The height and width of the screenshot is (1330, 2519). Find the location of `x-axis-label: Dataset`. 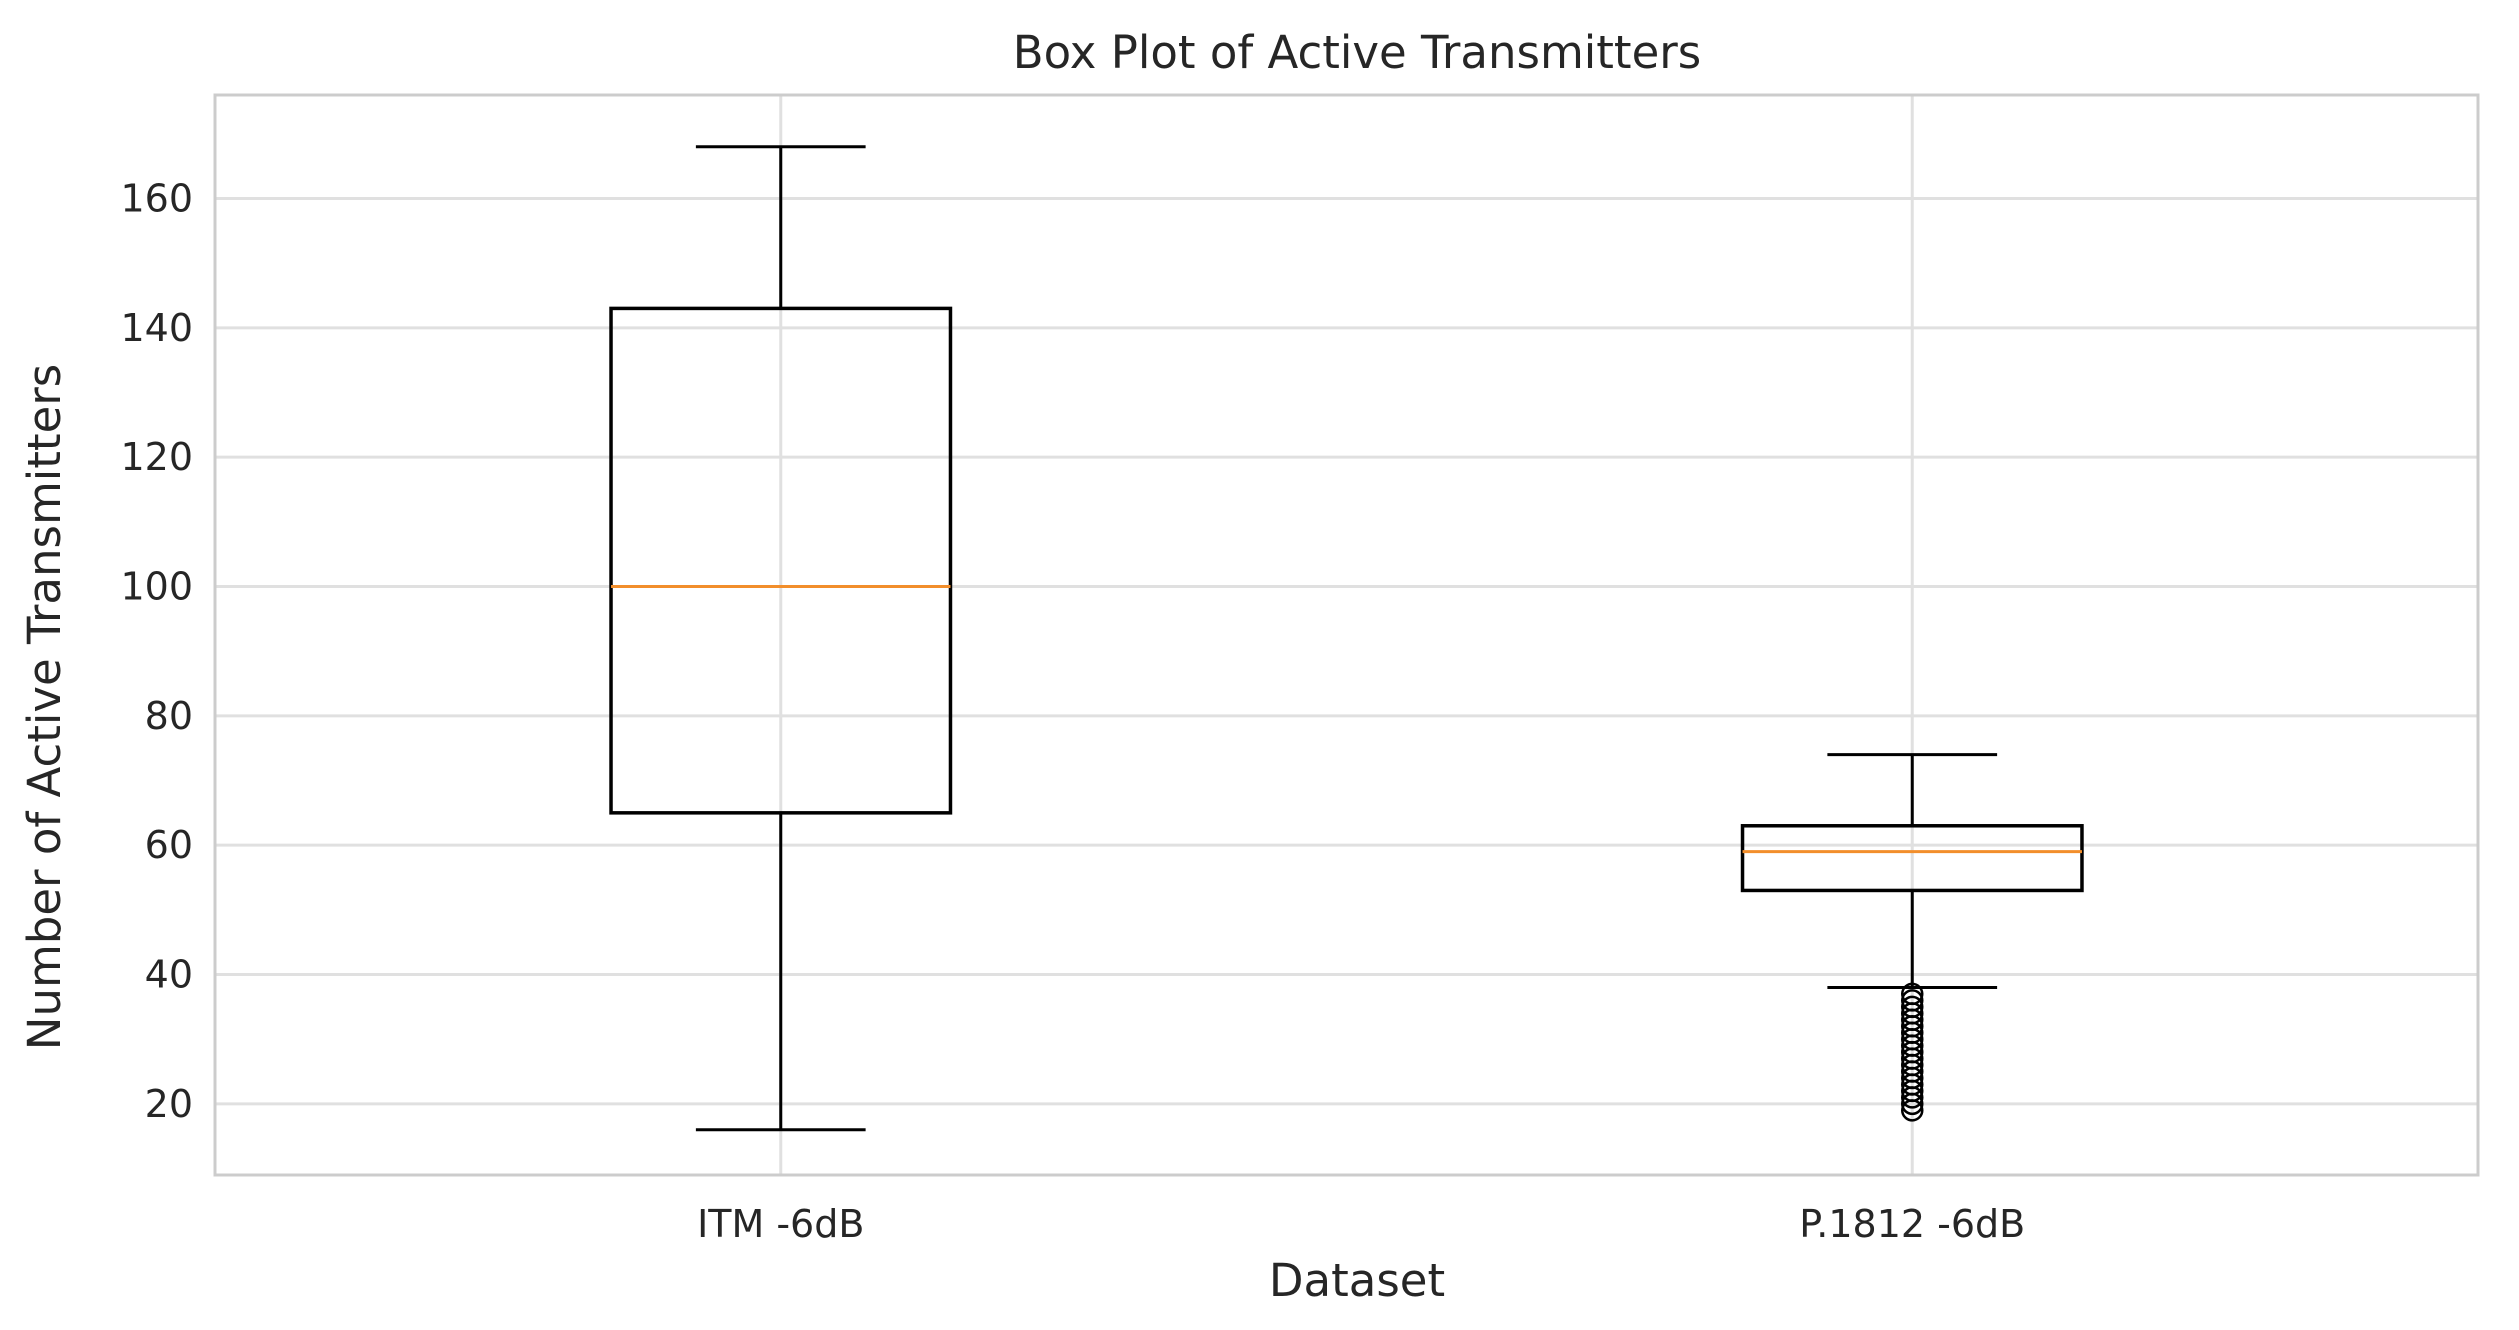

x-axis-label: Dataset is located at coordinates (1357, 1280).